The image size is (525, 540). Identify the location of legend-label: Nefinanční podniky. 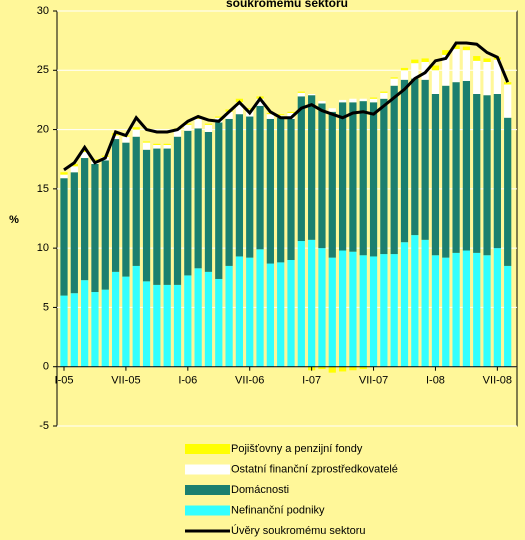
(278, 510).